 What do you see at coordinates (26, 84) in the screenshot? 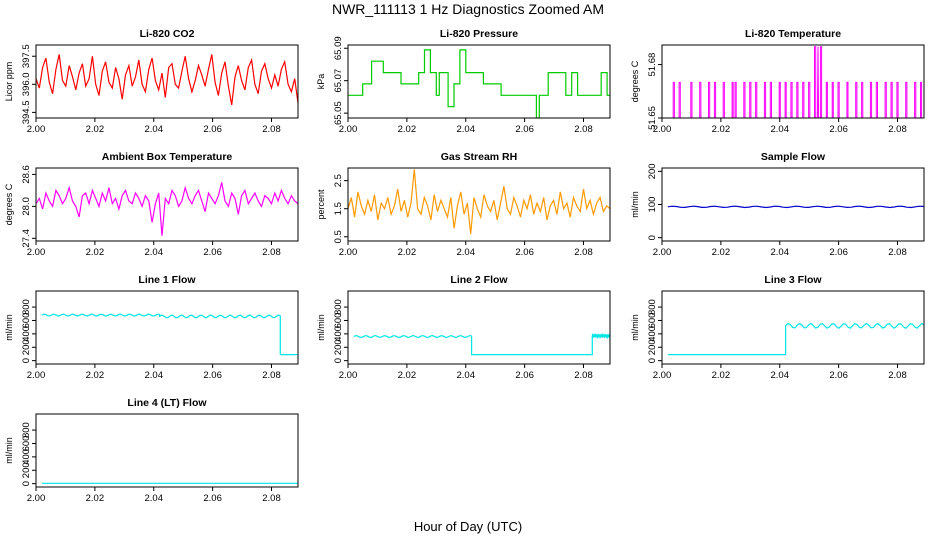
I see `y-tick-label: 396.0` at bounding box center [26, 84].